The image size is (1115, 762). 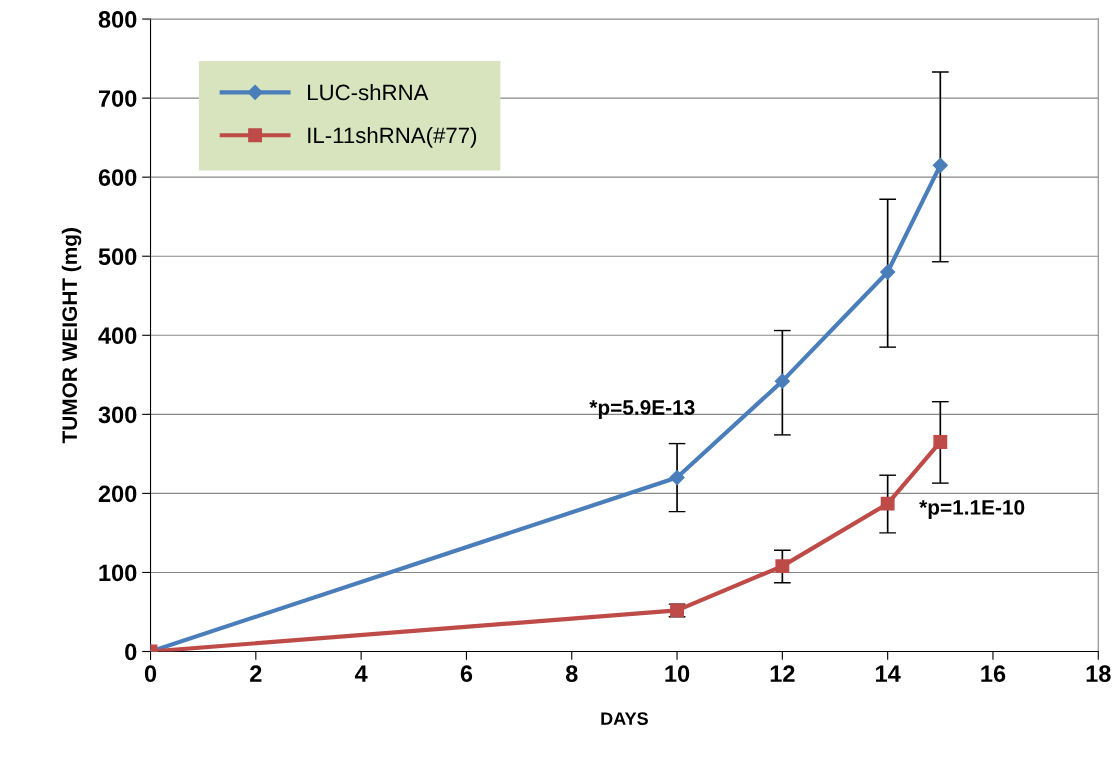 What do you see at coordinates (117, 336) in the screenshot?
I see `y-tick-label: 400` at bounding box center [117, 336].